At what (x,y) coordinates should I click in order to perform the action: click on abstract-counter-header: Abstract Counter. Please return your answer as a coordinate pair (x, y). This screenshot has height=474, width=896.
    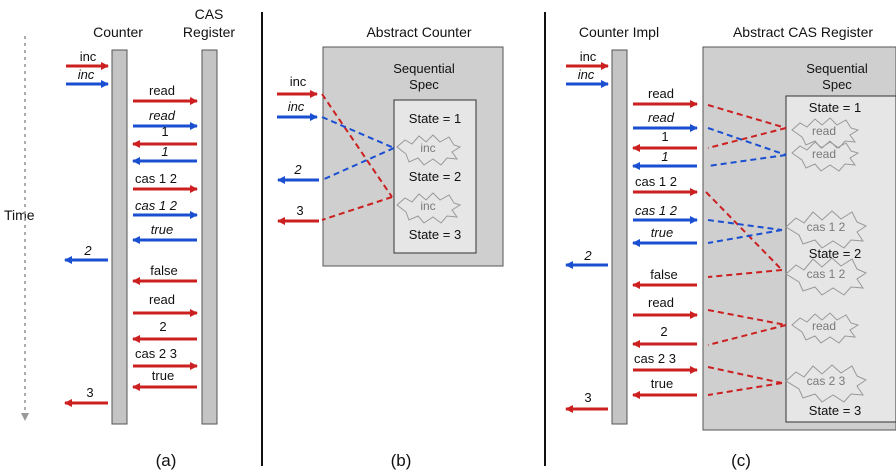
    Looking at the image, I should click on (418, 32).